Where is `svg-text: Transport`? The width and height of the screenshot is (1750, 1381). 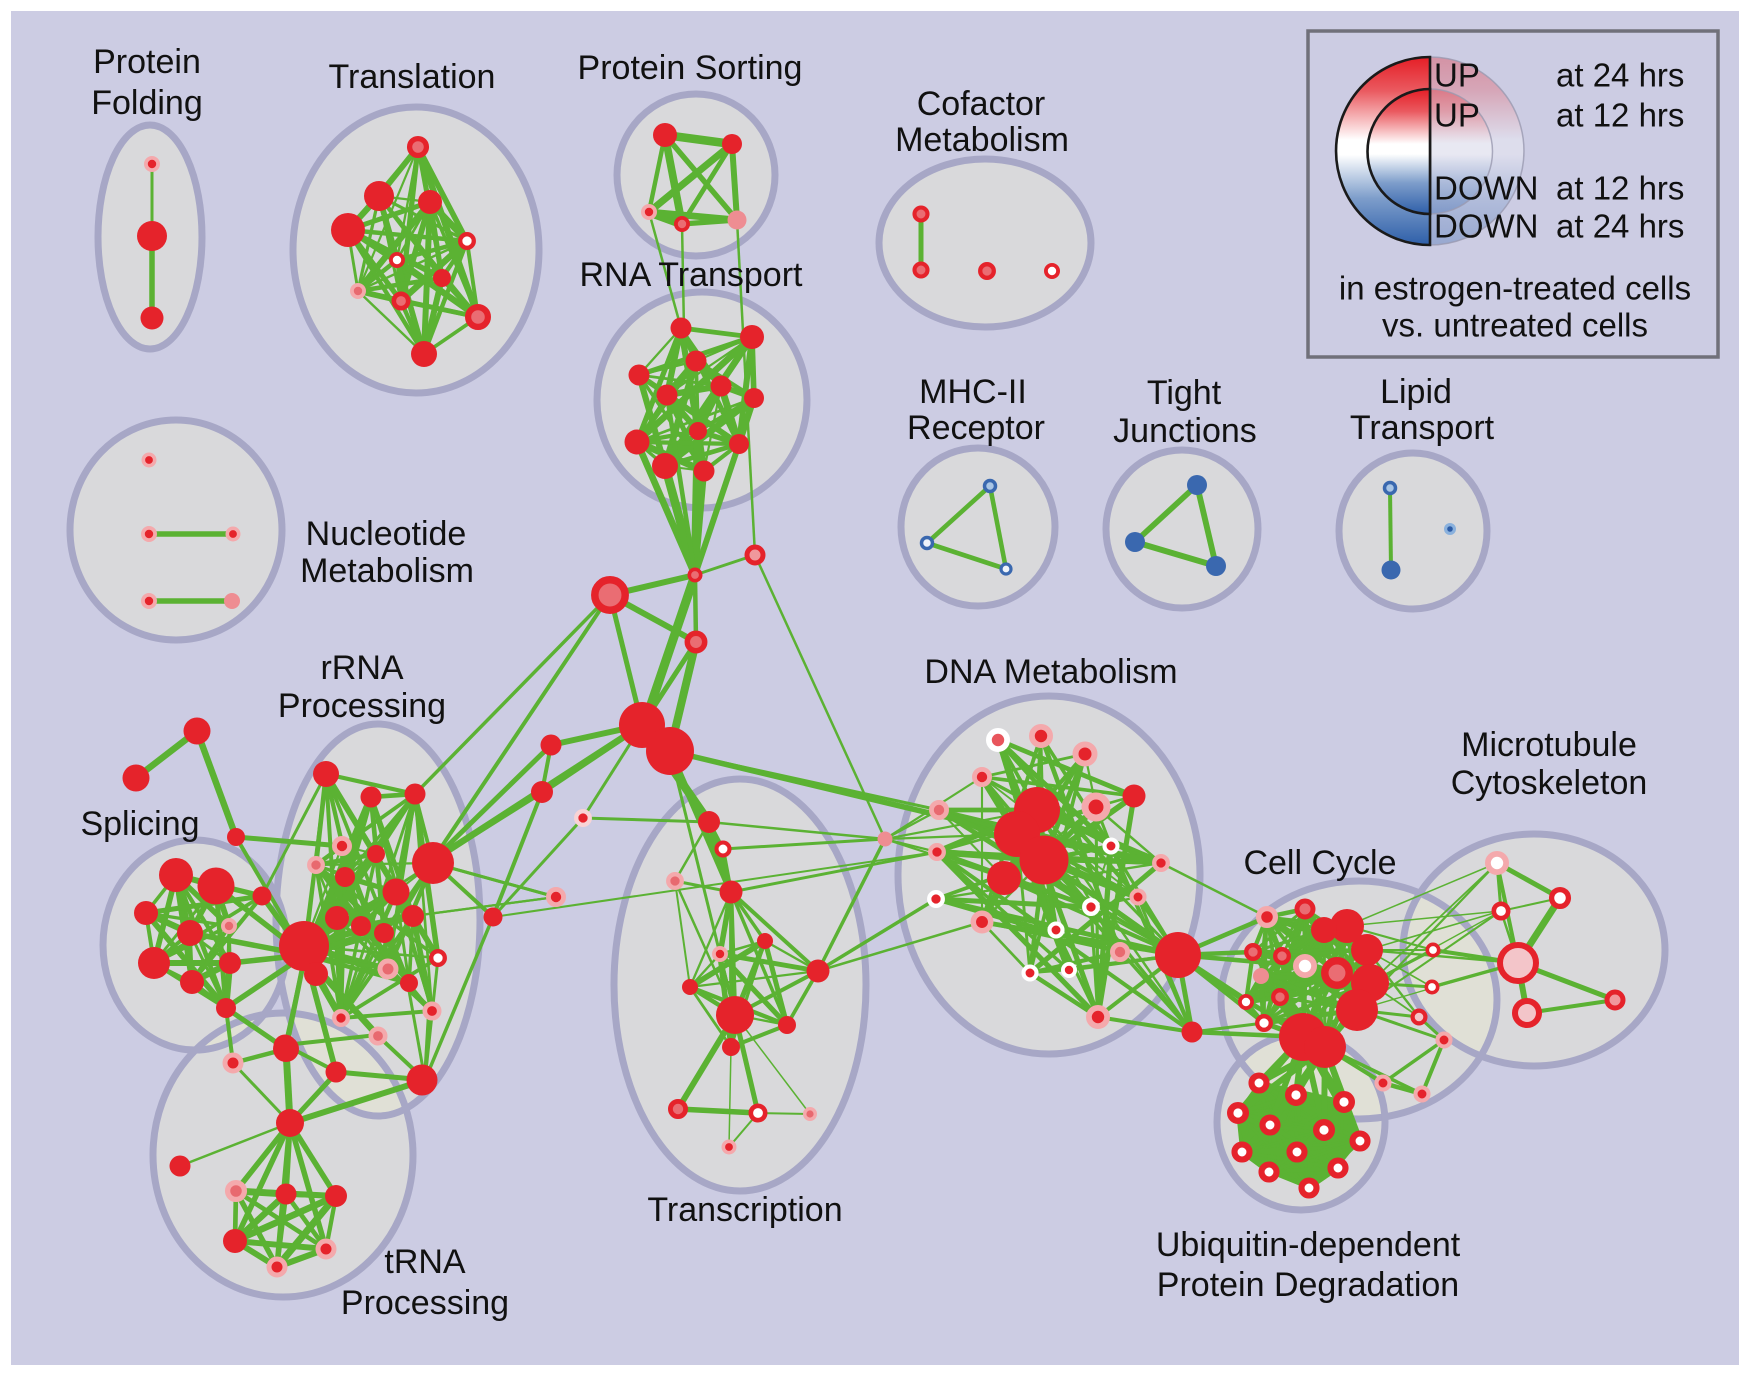 svg-text: Transport is located at coordinates (1422, 428).